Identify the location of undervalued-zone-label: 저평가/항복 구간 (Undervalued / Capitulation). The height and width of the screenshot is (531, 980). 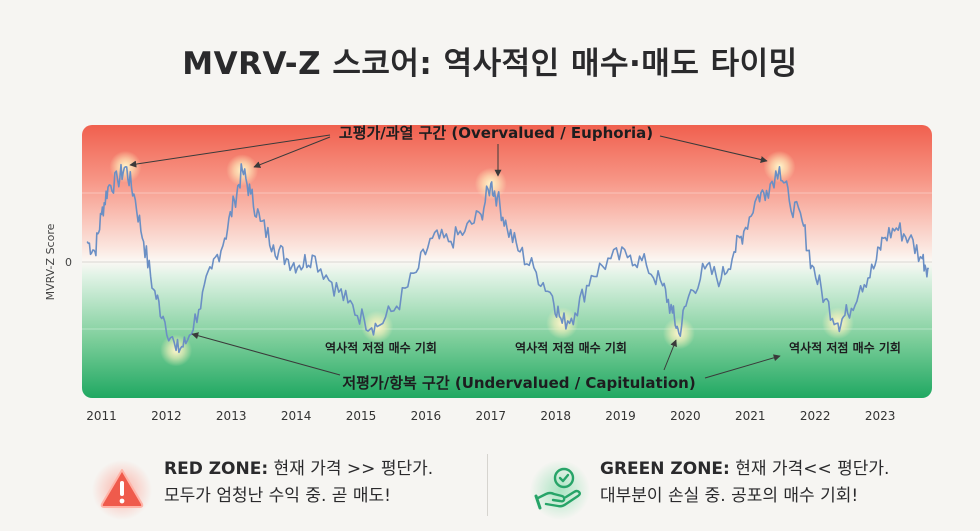
(518, 383).